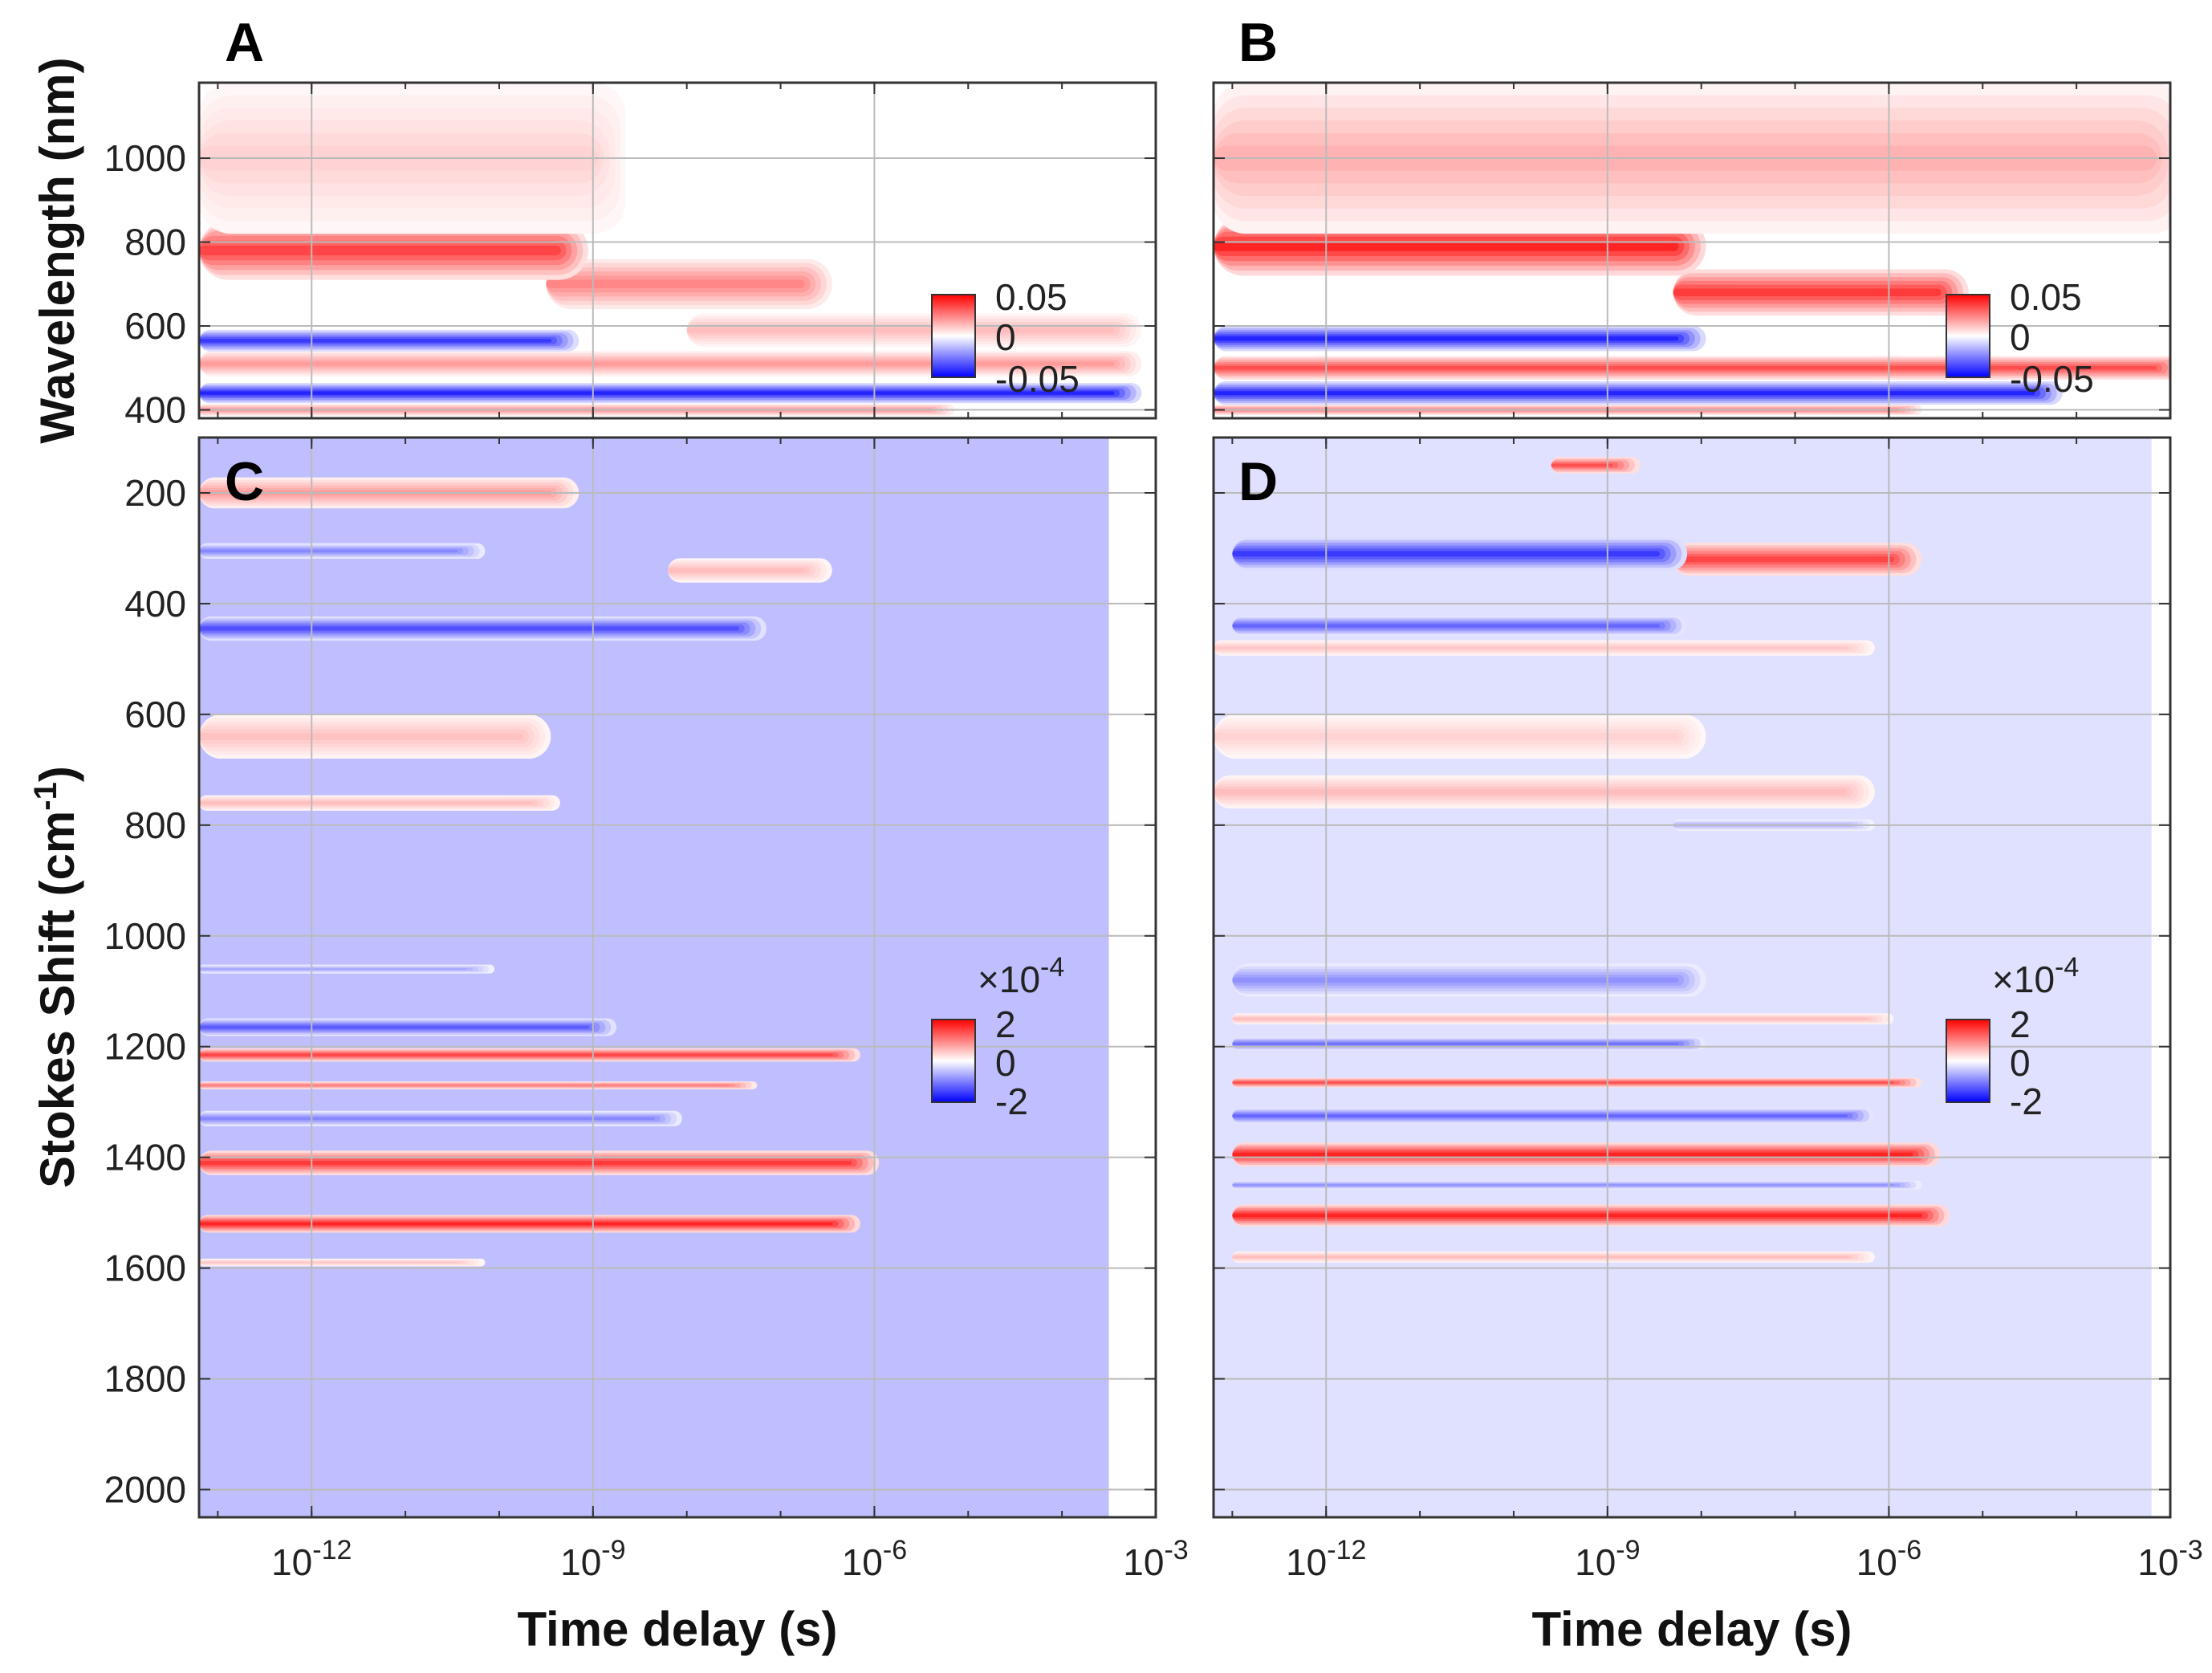 Image resolution: width=2212 pixels, height=1673 pixels. Describe the element at coordinates (1692, 250) in the screenshot. I see `panel-b-frame` at that location.